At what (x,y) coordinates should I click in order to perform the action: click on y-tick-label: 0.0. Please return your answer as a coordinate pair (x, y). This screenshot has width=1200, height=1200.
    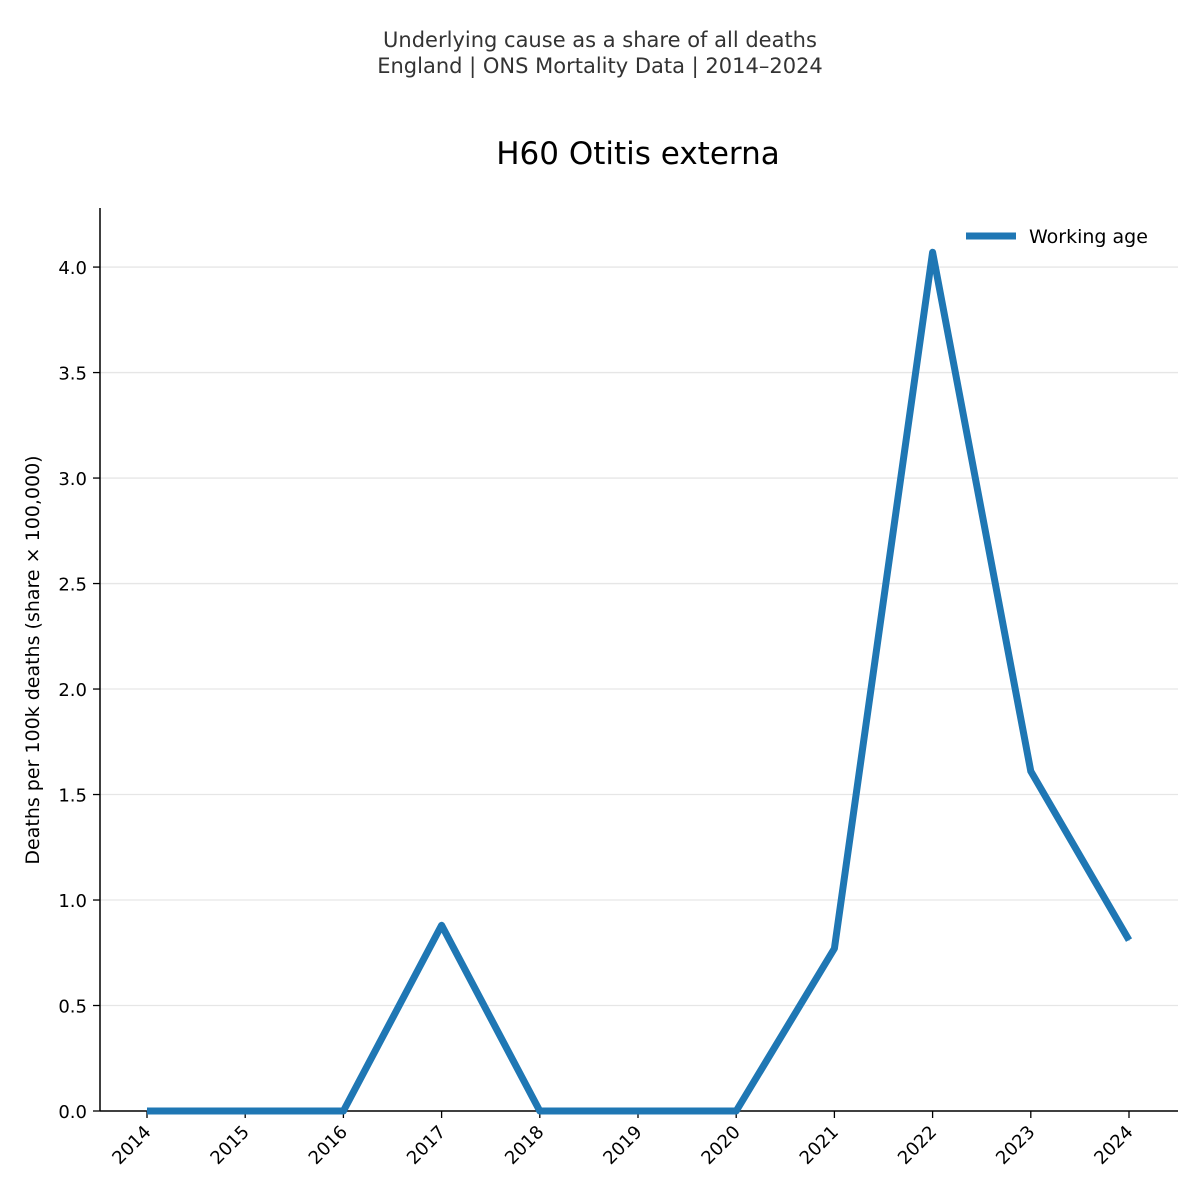
    Looking at the image, I should click on (72, 1112).